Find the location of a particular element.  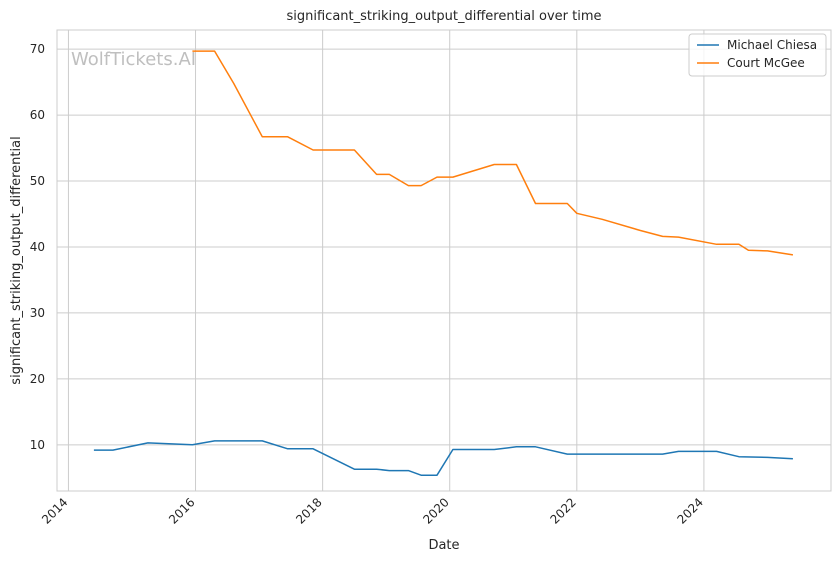

x-axis-title: Date is located at coordinates (443, 545).